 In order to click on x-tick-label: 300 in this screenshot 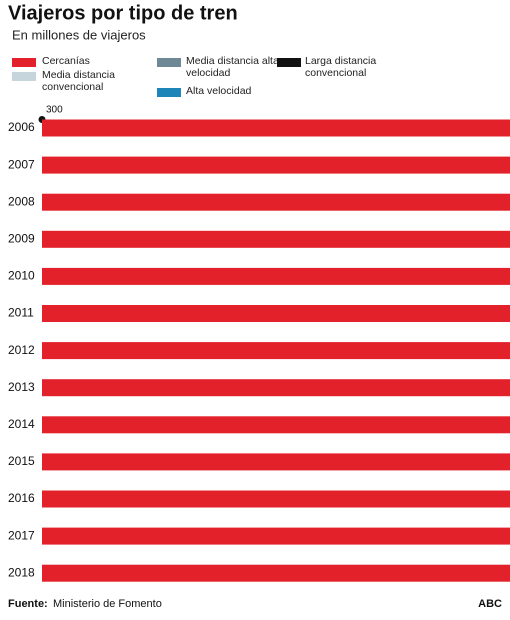, I will do `click(54, 110)`.